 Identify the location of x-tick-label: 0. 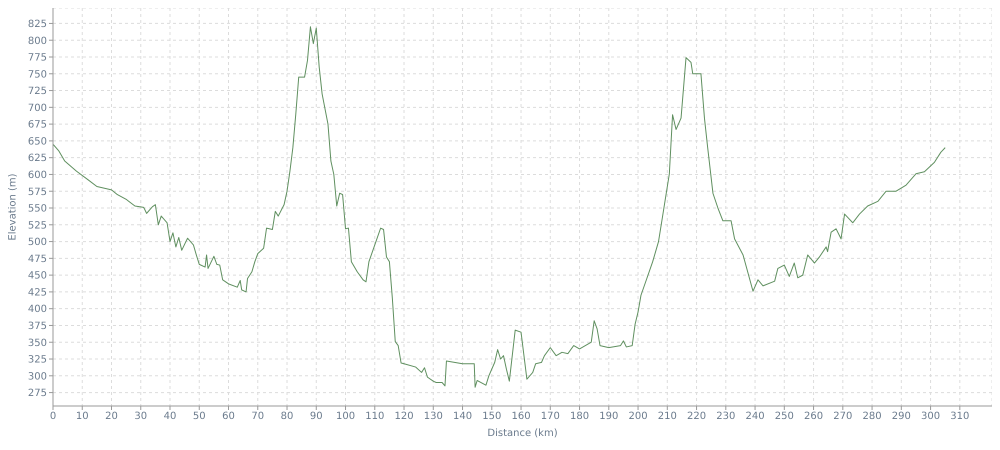
(53, 416).